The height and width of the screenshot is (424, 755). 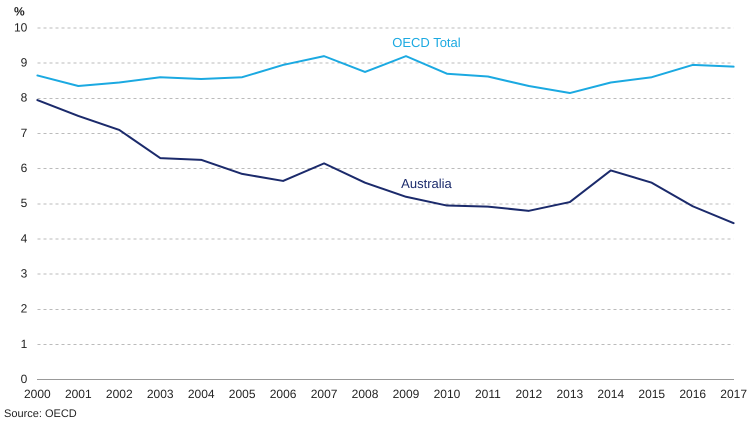 What do you see at coordinates (652, 394) in the screenshot?
I see `x-tick-label: 2015` at bounding box center [652, 394].